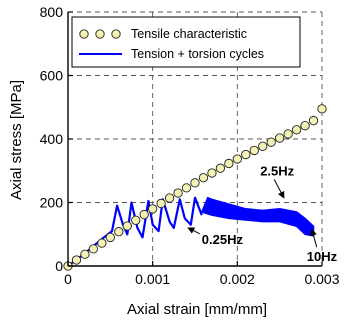 Image resolution: width=344 pixels, height=320 pixels. What do you see at coordinates (52, 12) in the screenshot?
I see `y-tick-label-4: 800` at bounding box center [52, 12].